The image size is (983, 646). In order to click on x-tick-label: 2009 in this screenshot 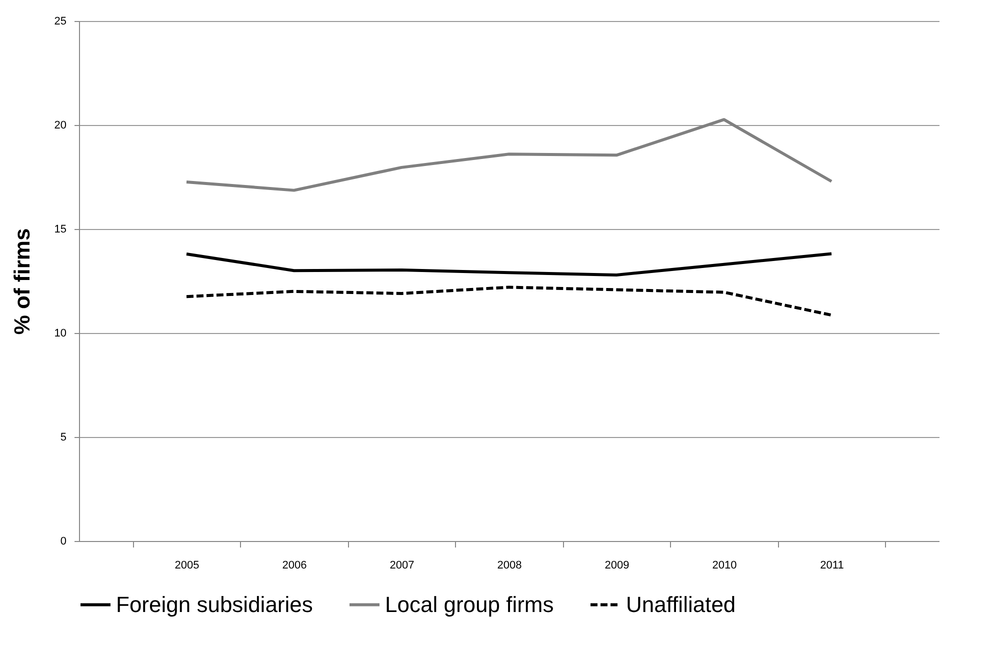, I will do `click(617, 566)`.